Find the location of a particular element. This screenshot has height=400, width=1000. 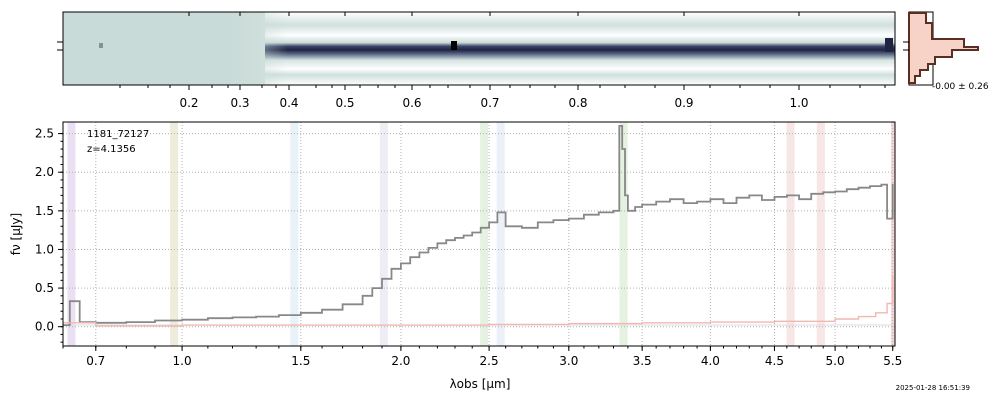

x-tick-label: 3.0 is located at coordinates (568, 361).